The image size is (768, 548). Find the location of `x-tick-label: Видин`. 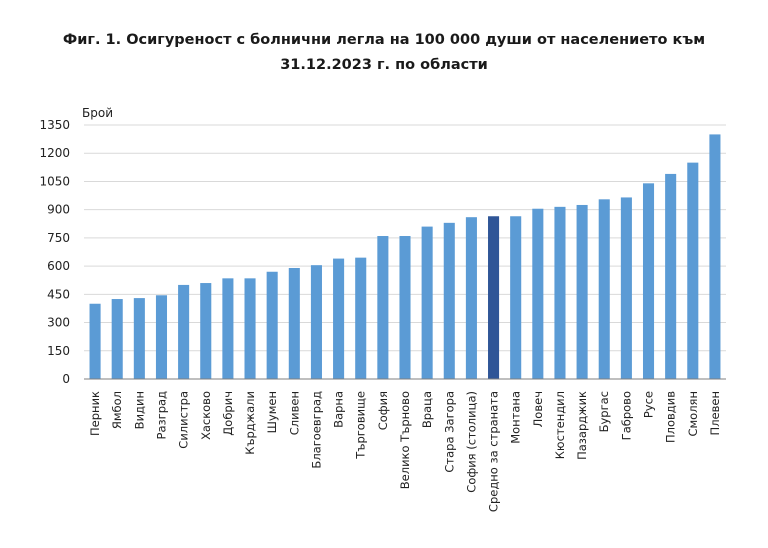

x-tick-label: Видин is located at coordinates (139, 410).